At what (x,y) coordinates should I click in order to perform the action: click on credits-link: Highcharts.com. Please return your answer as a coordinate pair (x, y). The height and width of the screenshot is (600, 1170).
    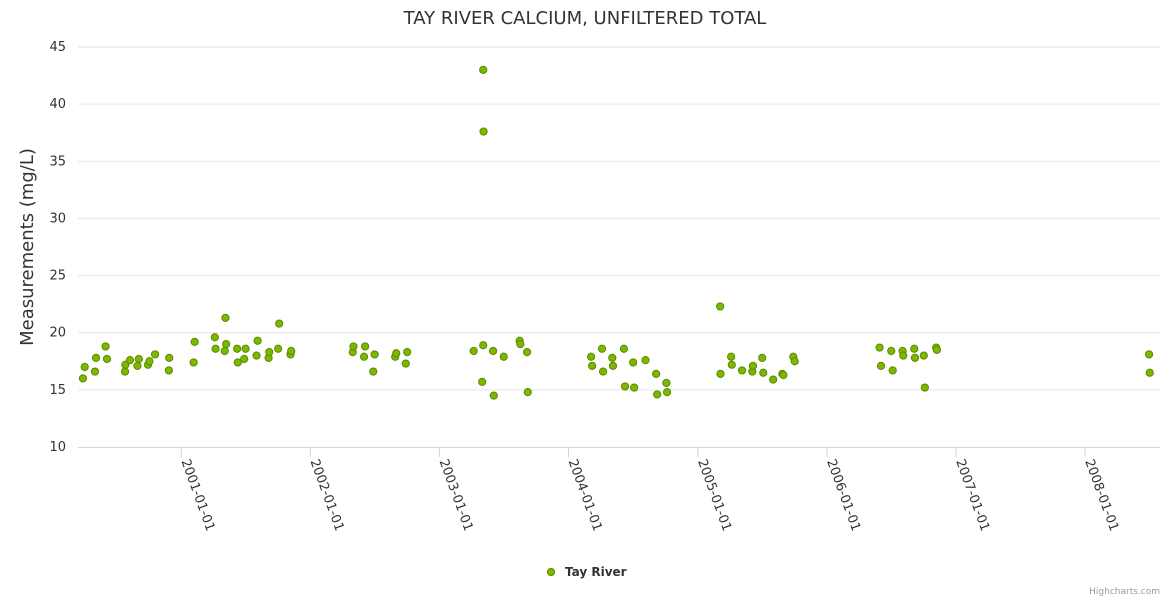
    Looking at the image, I should click on (1124, 592).